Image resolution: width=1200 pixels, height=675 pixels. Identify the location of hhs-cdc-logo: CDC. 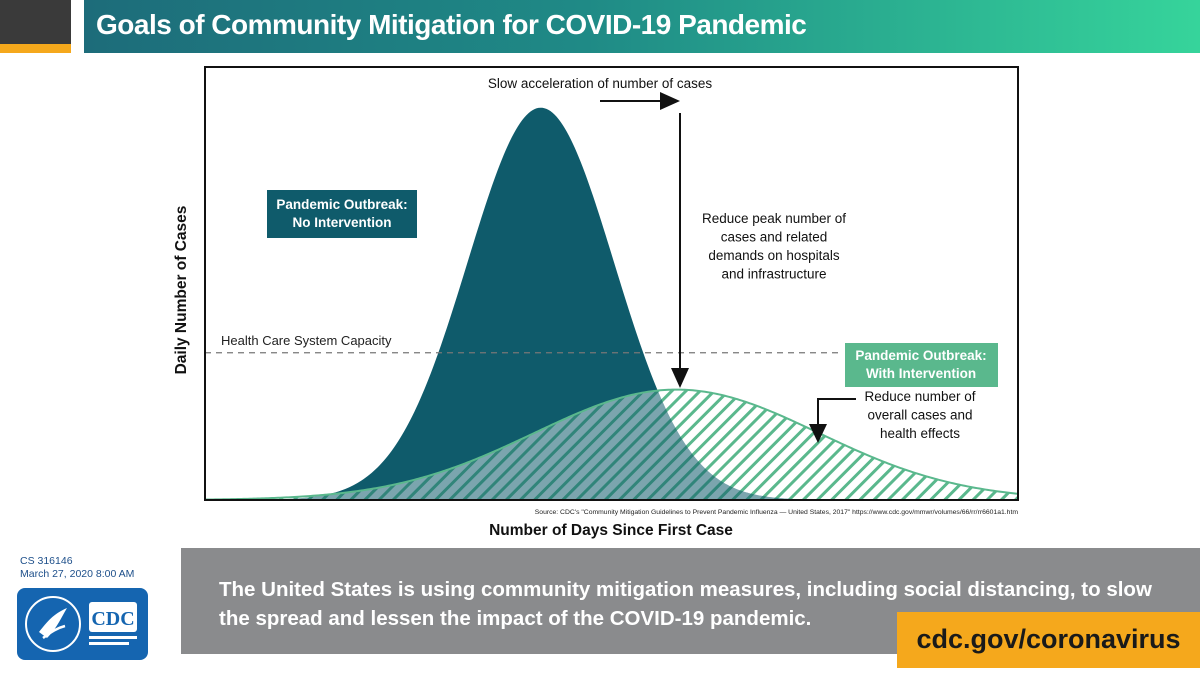
(82, 624).